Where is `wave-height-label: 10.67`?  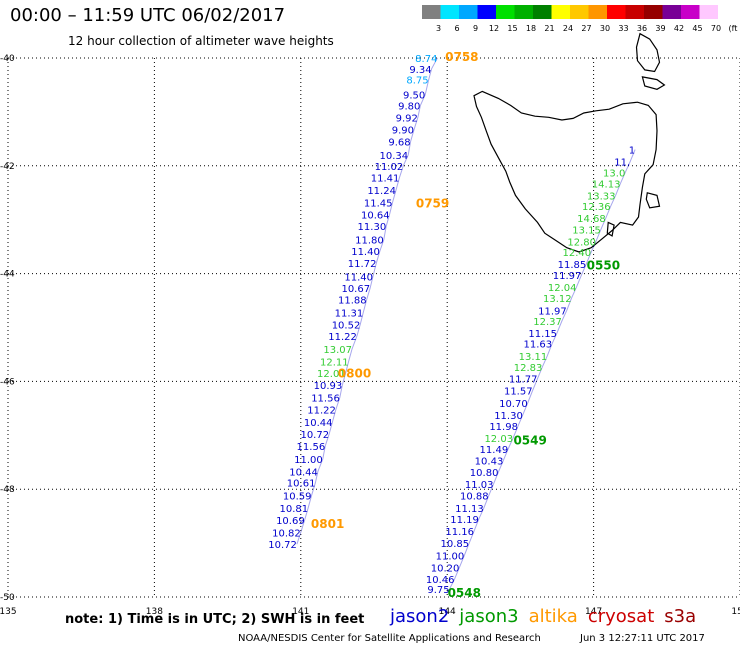
wave-height-label: 10.67 is located at coordinates (355, 289).